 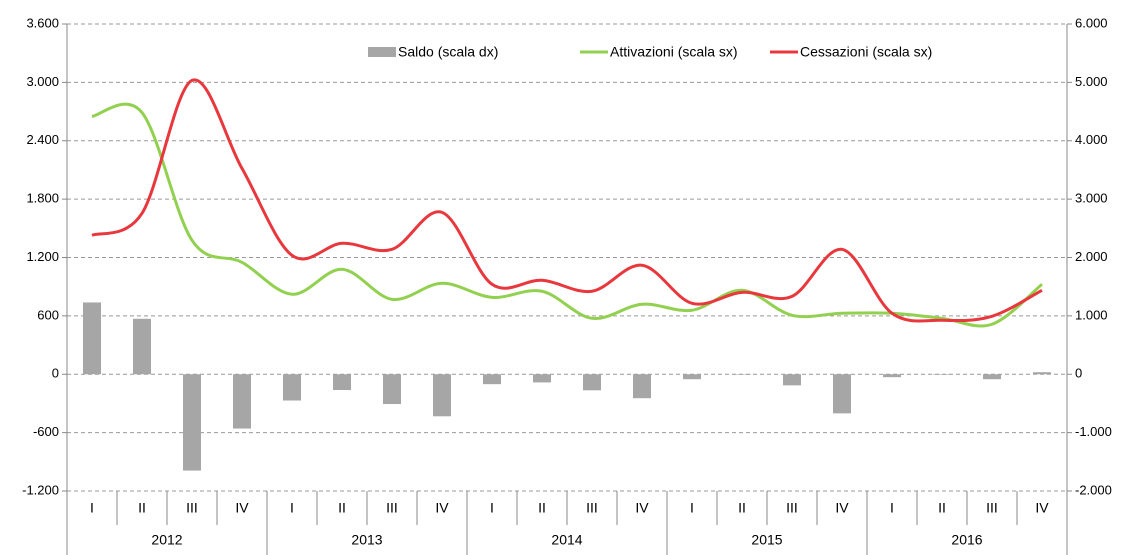 I want to click on y2-tick-label: 6.000, so click(x=1091, y=22).